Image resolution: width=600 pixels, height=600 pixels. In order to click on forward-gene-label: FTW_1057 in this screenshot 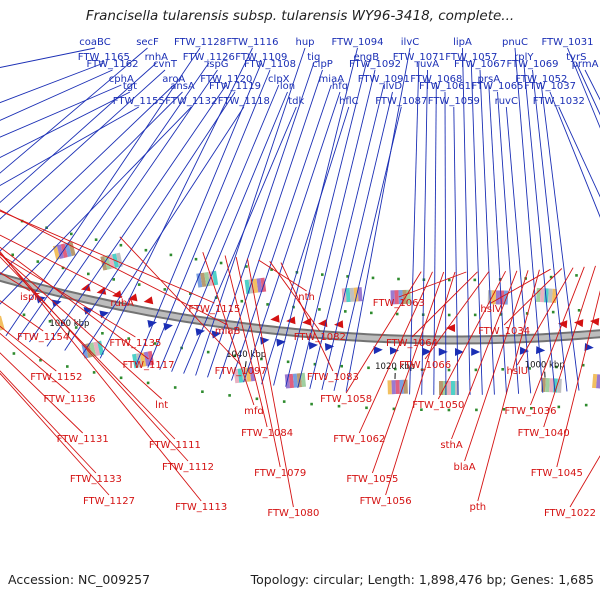, I will do `click(471, 57)`.